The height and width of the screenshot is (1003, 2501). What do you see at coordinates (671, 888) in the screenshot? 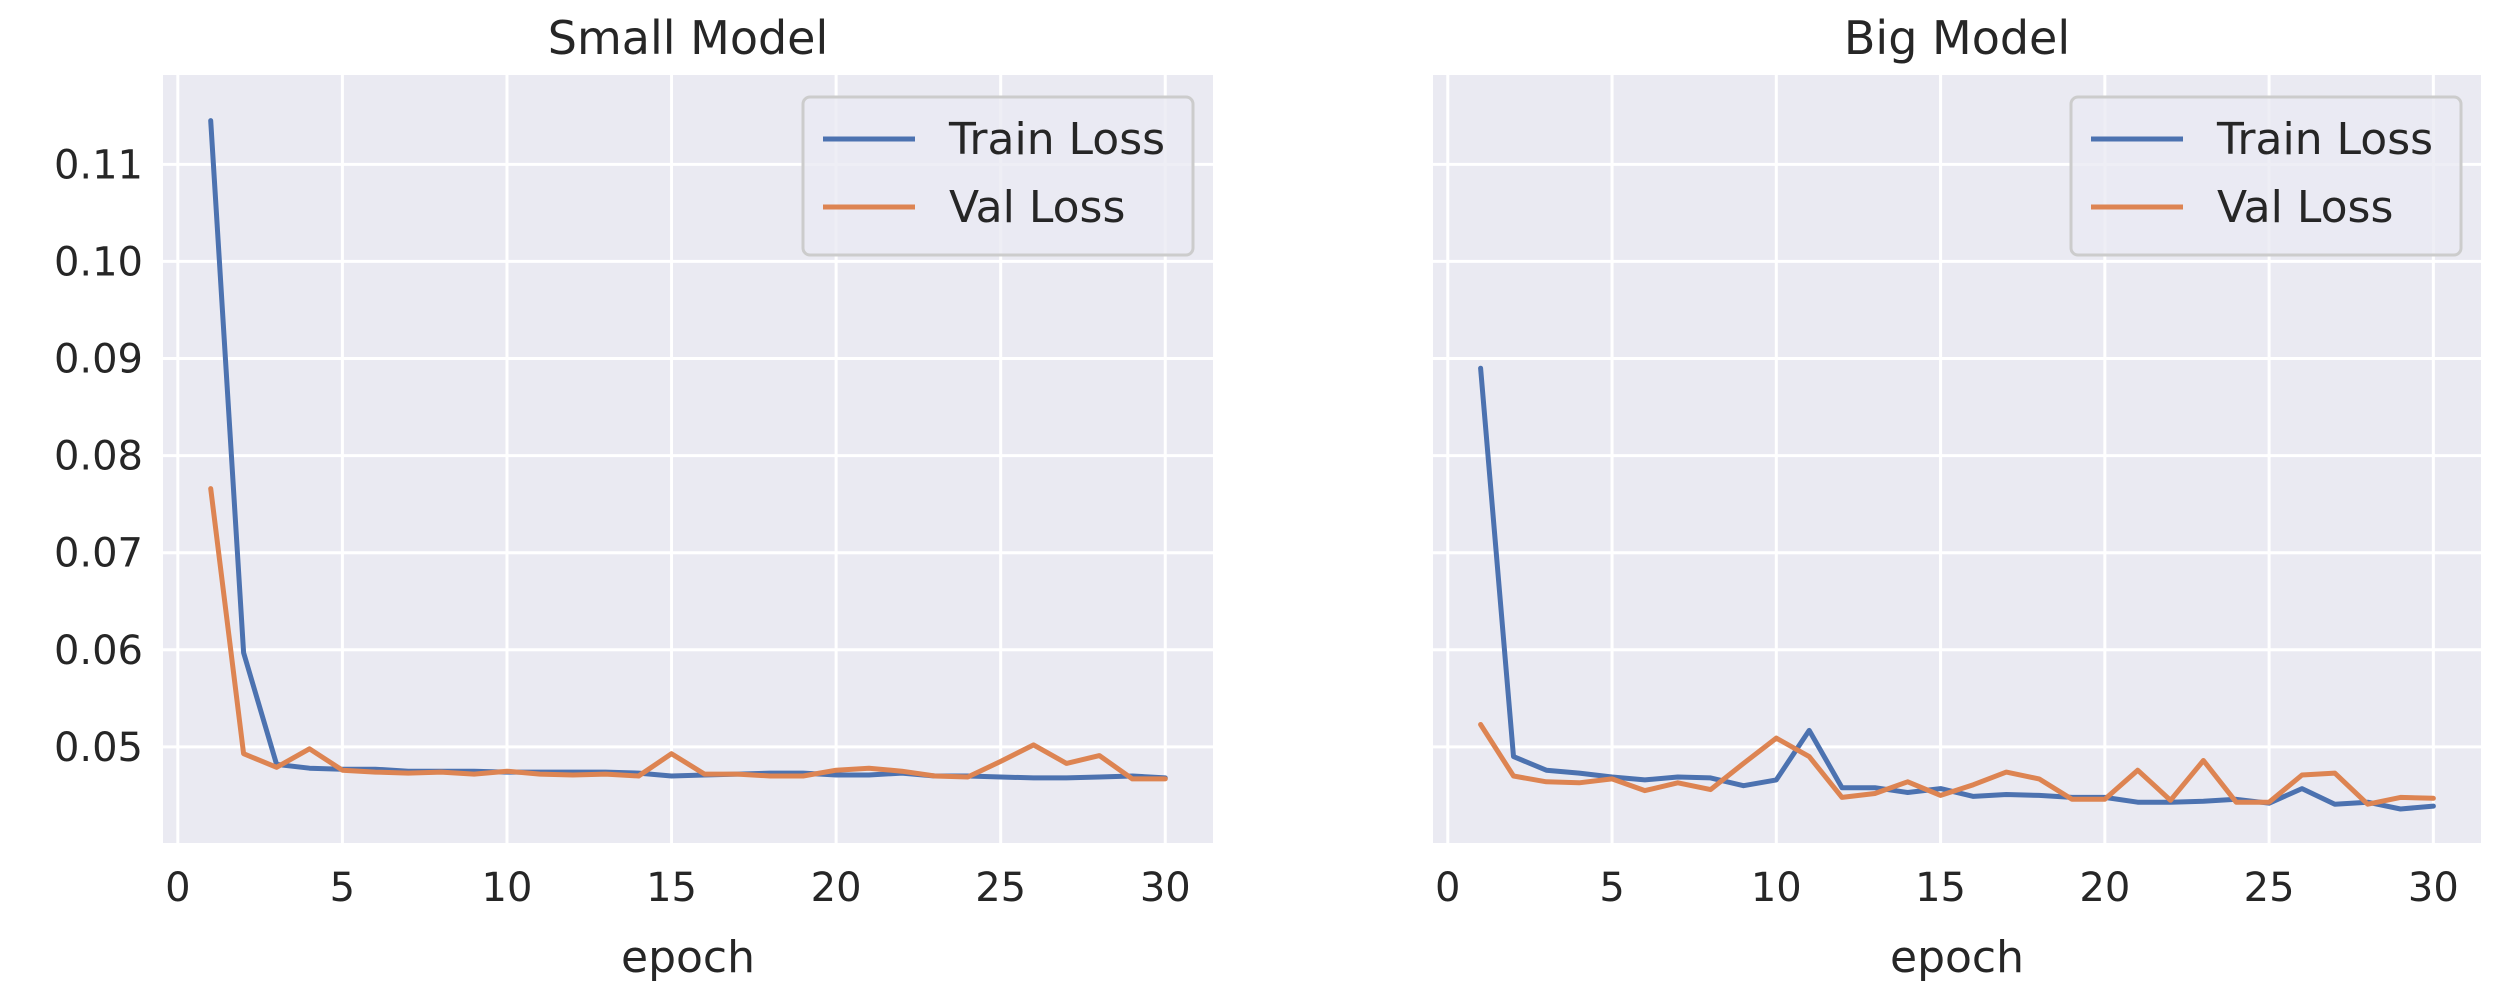
I see `small-model-x-tick-label: 15` at bounding box center [671, 888].